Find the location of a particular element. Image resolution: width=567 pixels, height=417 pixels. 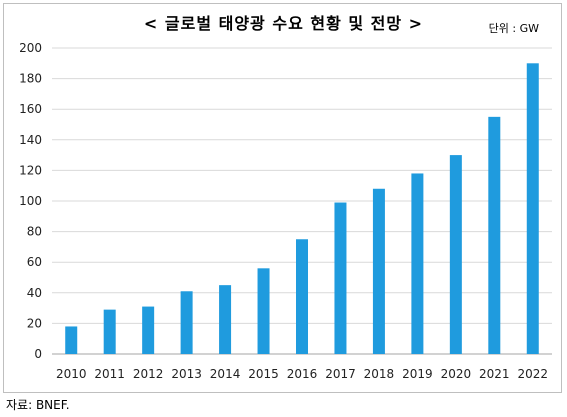

y-tick-label: 60 is located at coordinates (34, 262).